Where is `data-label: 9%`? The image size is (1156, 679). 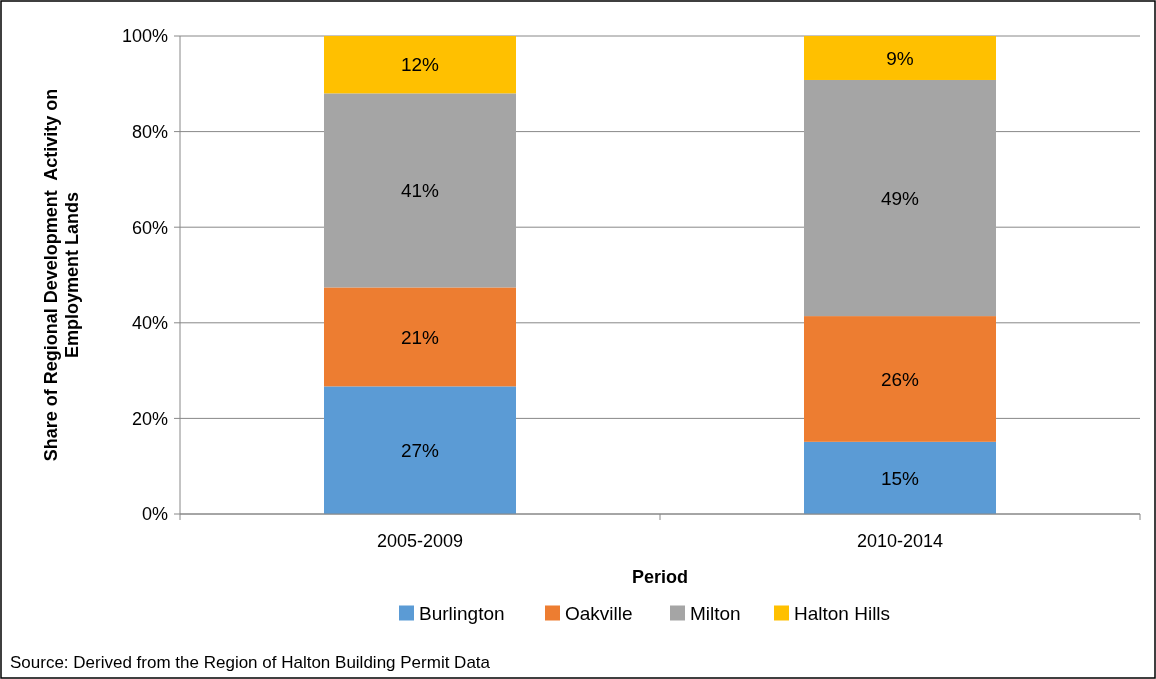
data-label: 9% is located at coordinates (900, 58).